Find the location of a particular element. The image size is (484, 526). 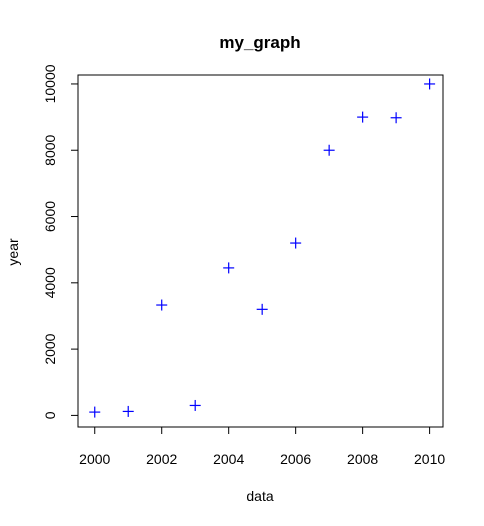

x-tick-label: 2010 is located at coordinates (429, 459).